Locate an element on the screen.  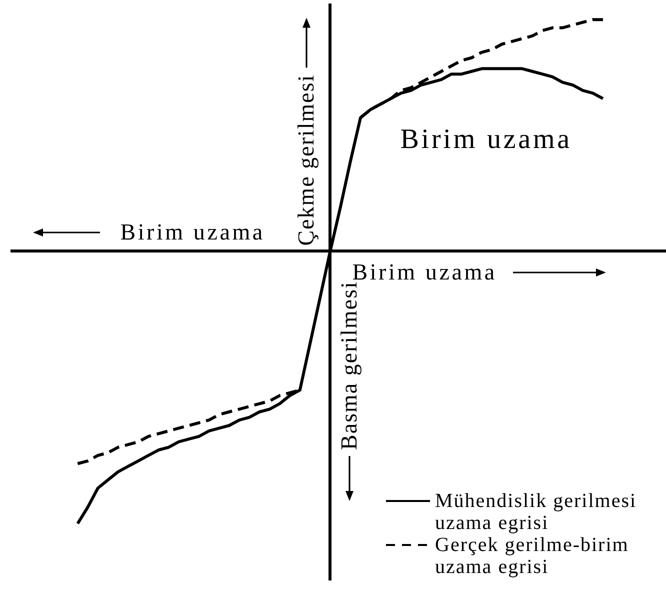
legend-label: Gerçek gerilme-birim uzama egrisi is located at coordinates (532, 556).